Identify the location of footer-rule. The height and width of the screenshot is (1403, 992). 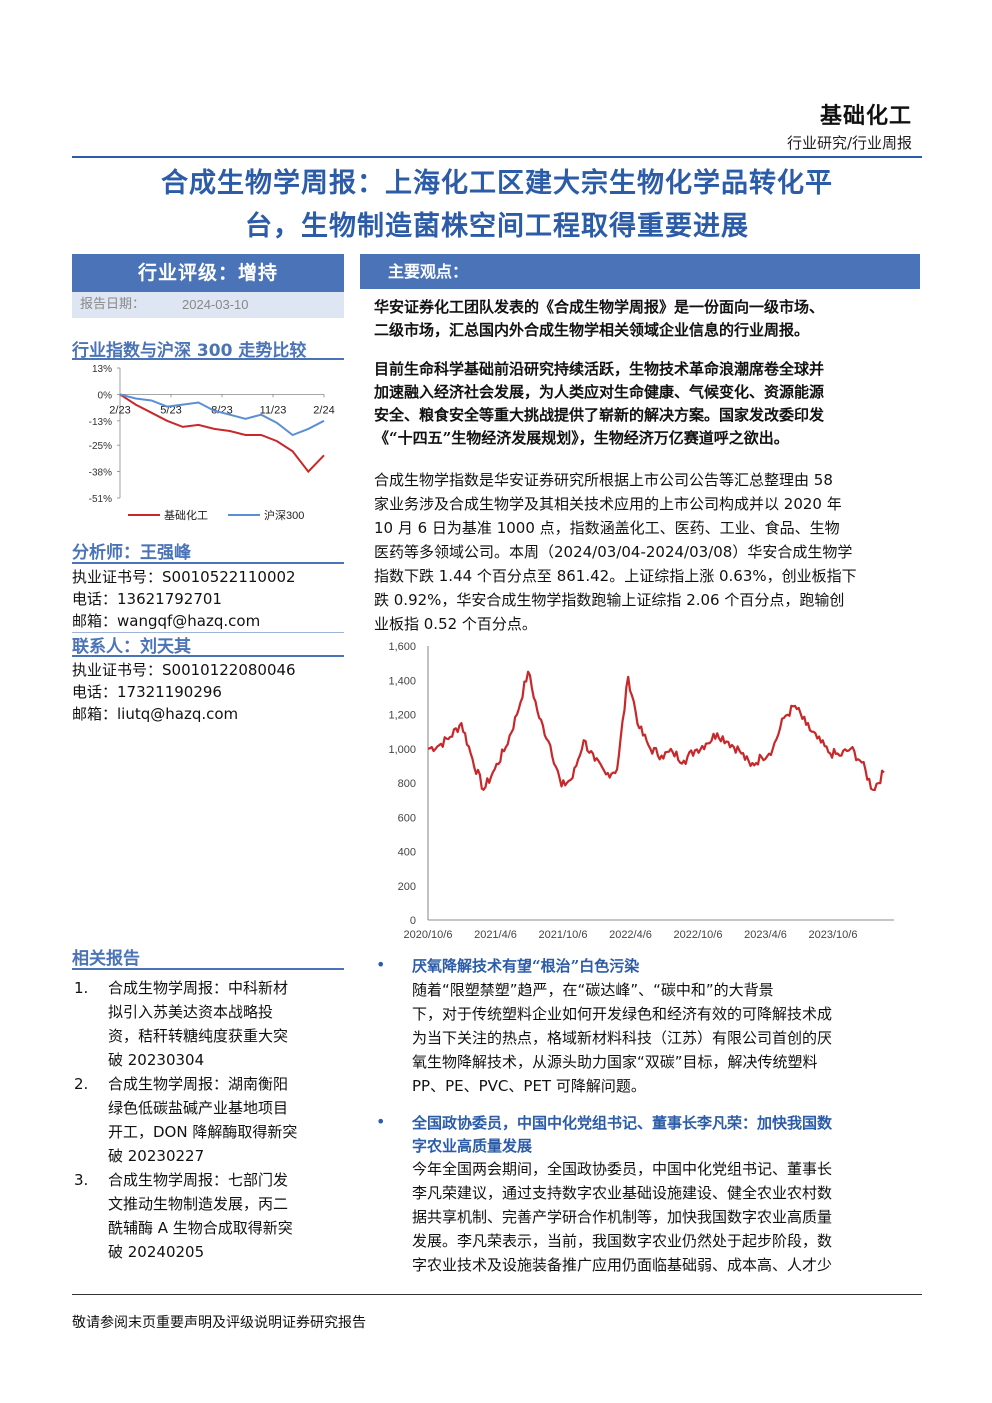
(497, 1294).